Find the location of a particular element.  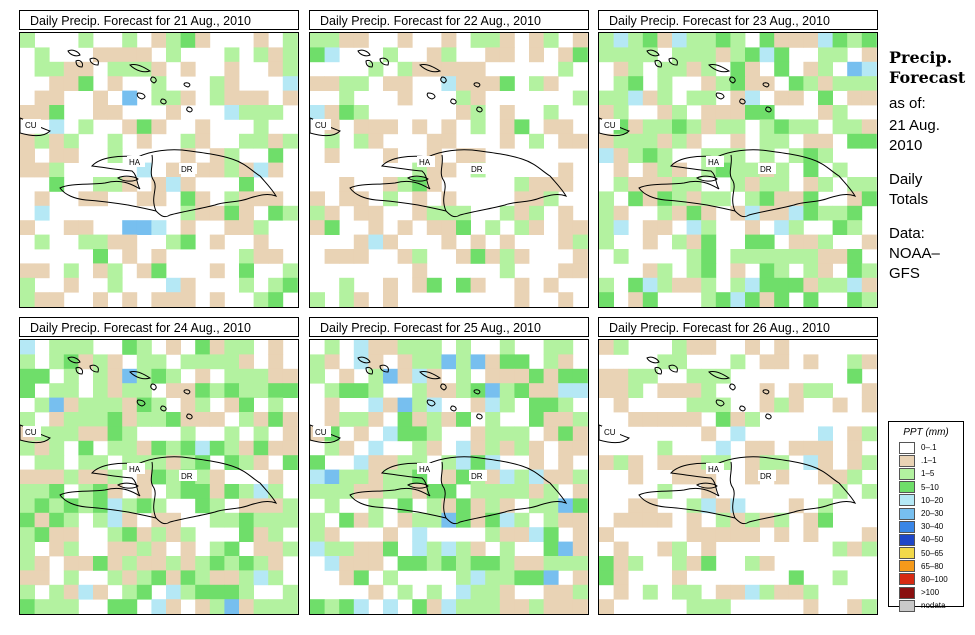

legend-swatch is located at coordinates (907, 473).